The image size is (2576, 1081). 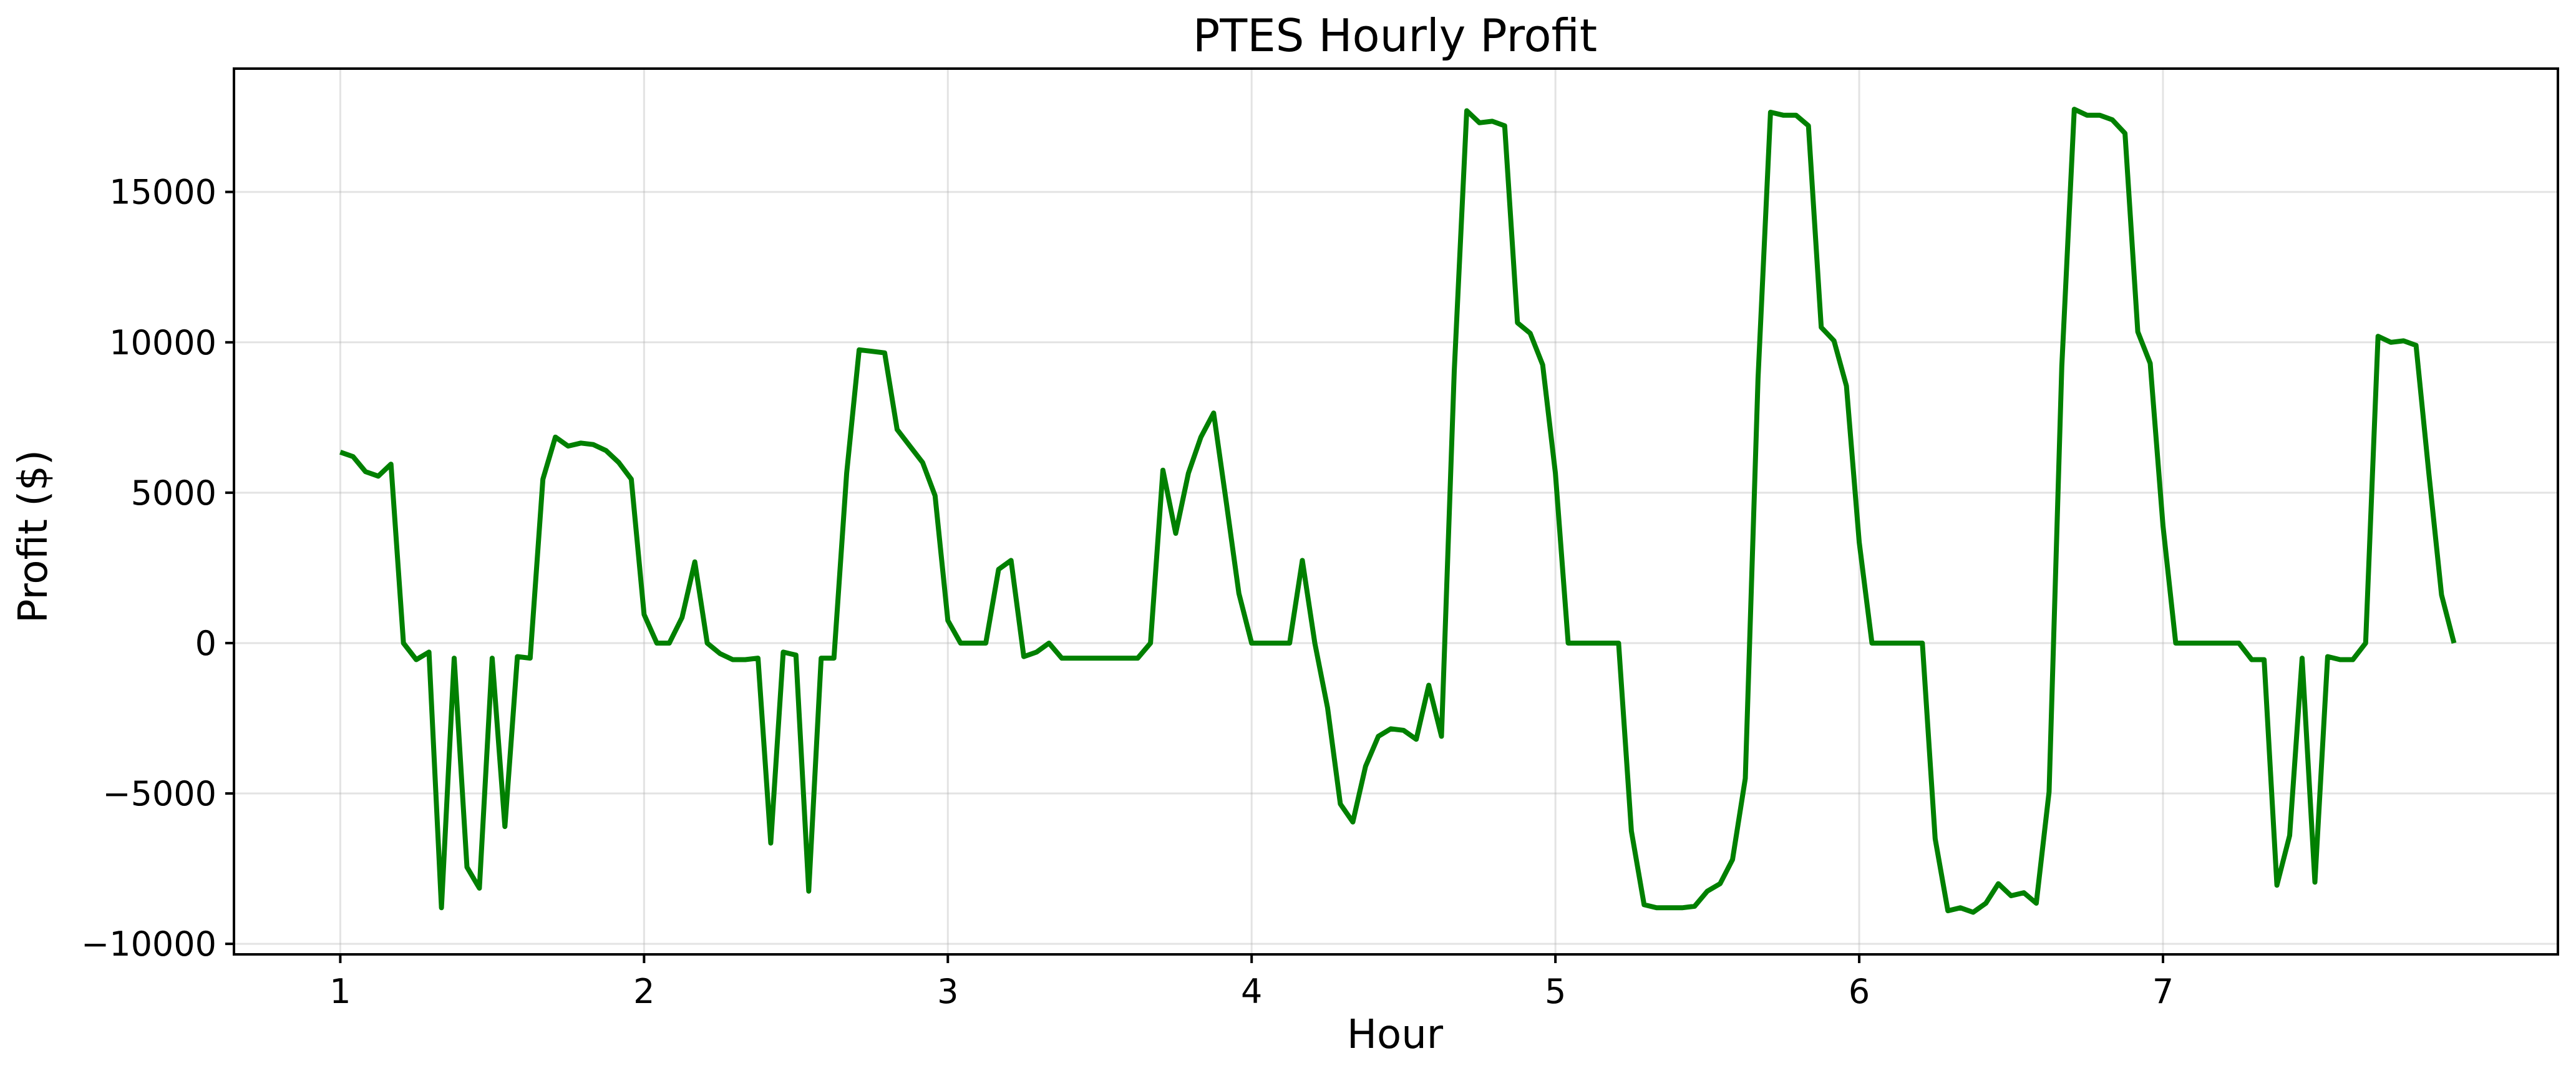 What do you see at coordinates (1860, 991) in the screenshot?
I see `x-tick-label: 6` at bounding box center [1860, 991].